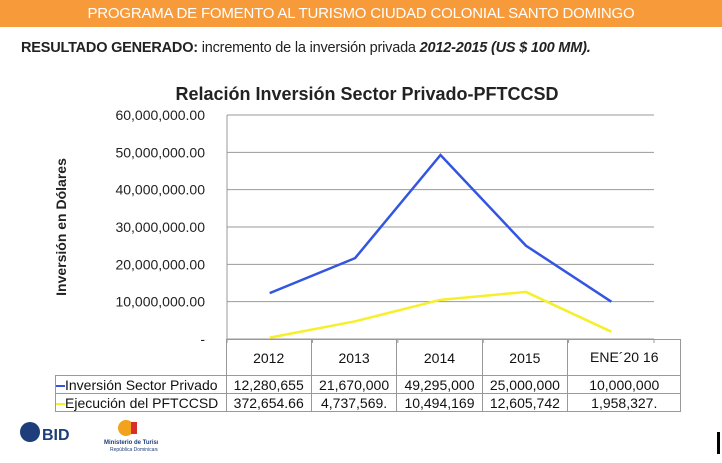 This screenshot has height=463, width=722. Describe the element at coordinates (524, 403) in the screenshot. I see `data-label: 12,605,742` at that location.